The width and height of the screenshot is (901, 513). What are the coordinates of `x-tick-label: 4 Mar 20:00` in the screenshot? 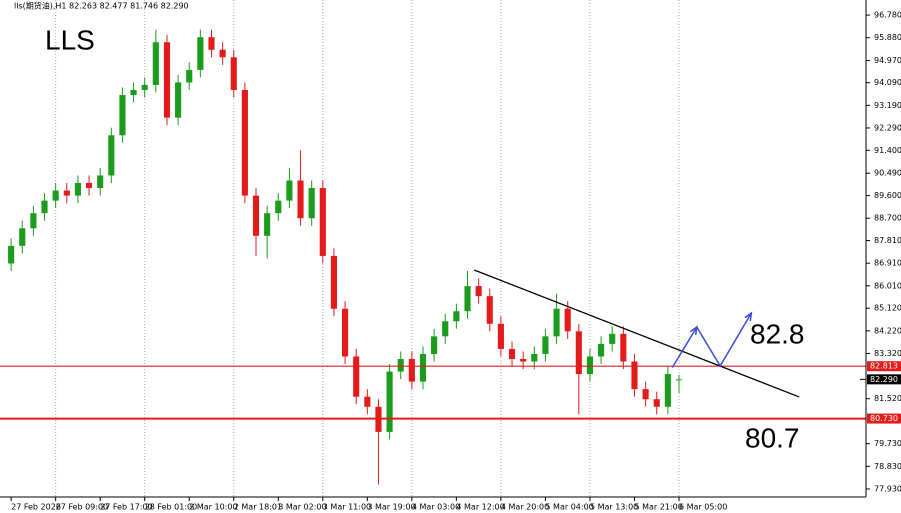 It's located at (525, 507).